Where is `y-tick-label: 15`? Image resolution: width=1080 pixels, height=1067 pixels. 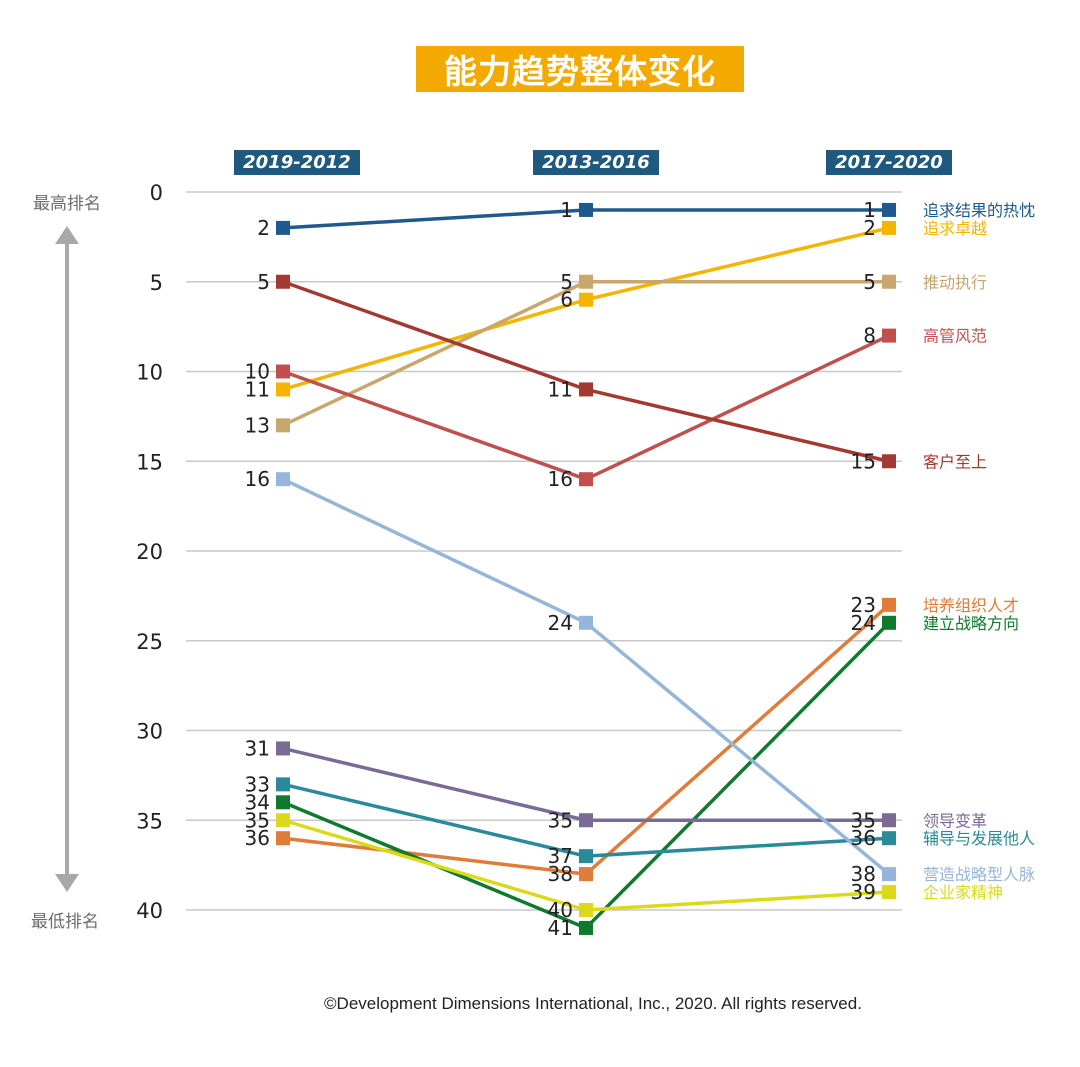 y-tick-label: 15 is located at coordinates (149, 462).